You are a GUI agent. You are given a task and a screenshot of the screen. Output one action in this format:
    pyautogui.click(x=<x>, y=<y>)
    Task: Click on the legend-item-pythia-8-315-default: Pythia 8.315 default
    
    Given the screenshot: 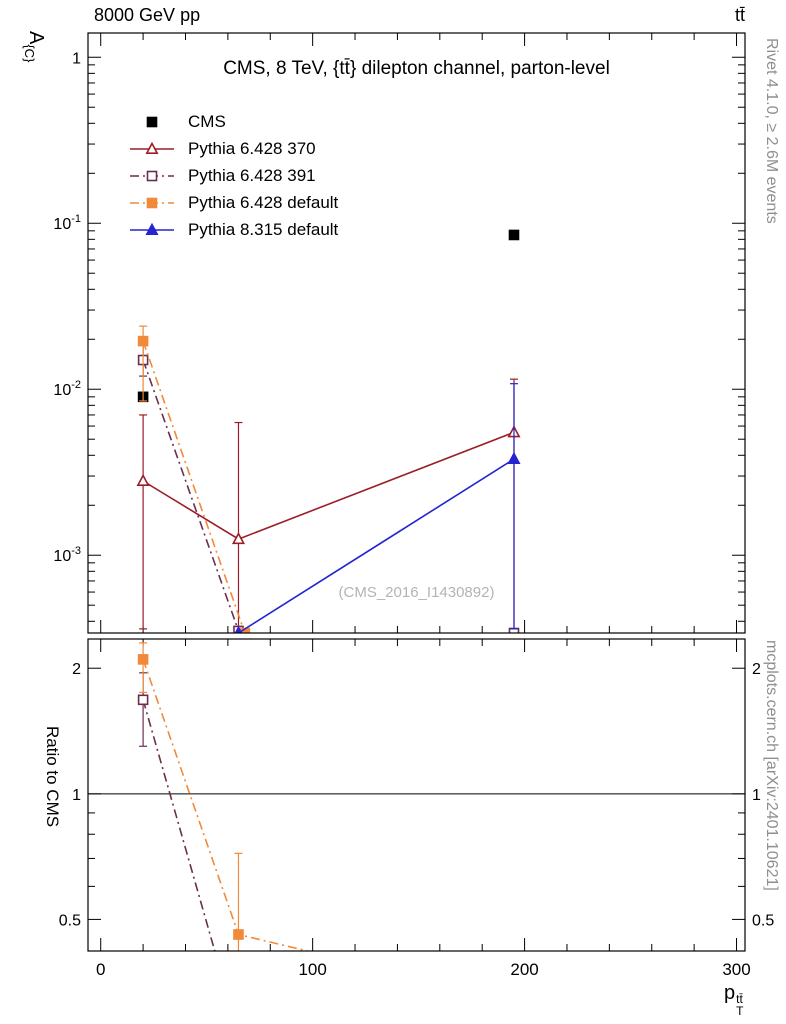 What is the action you would take?
    pyautogui.click(x=233, y=229)
    